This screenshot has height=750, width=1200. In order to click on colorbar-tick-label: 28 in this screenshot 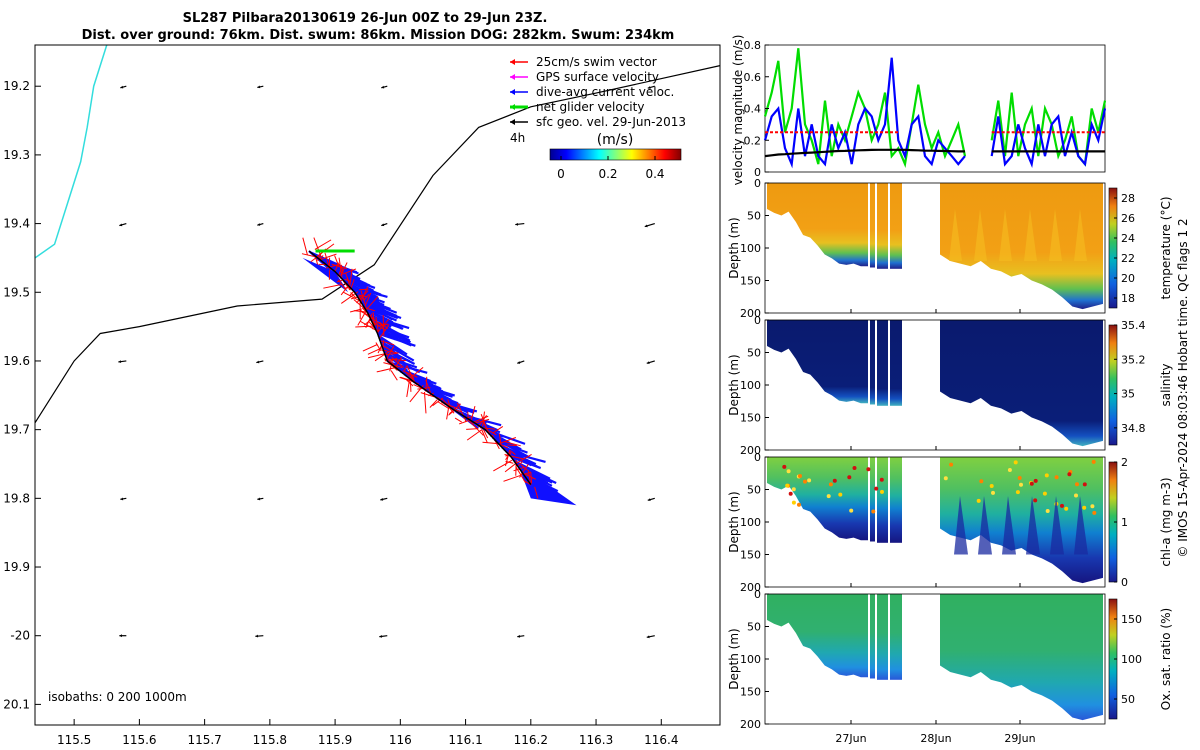, I will do `click(1128, 198)`.